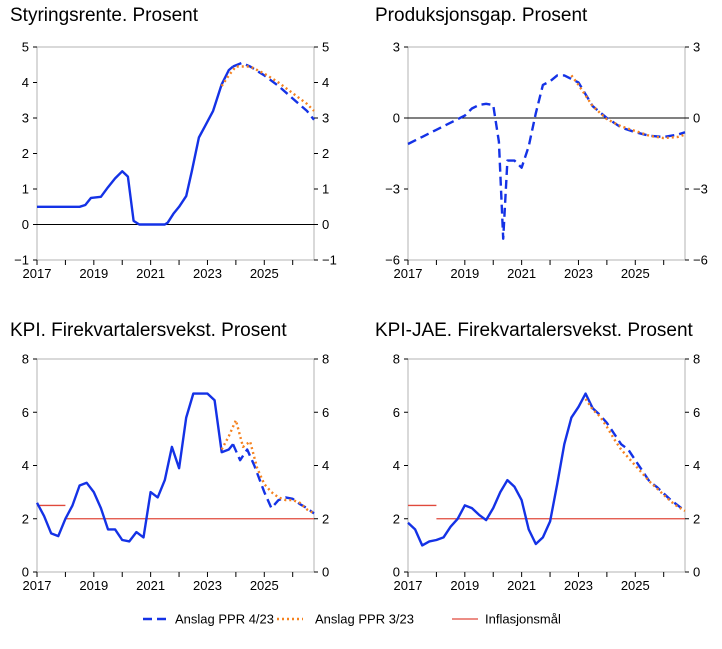  What do you see at coordinates (481, 15) in the screenshot?
I see `chart-title: Produksjonsgap. Prosent` at bounding box center [481, 15].